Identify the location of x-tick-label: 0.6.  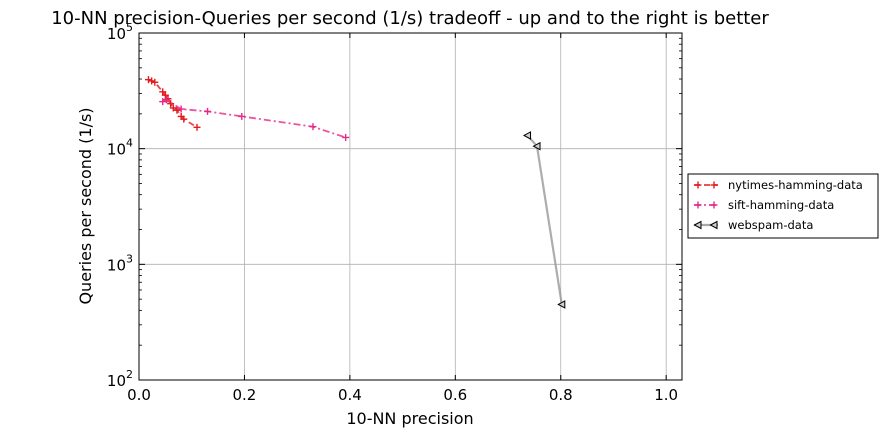
(455, 395).